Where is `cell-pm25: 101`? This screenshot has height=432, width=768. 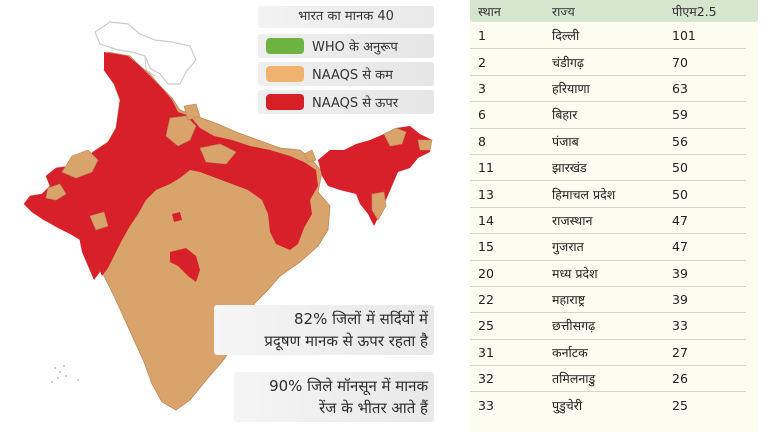 cell-pm25: 101 is located at coordinates (684, 36).